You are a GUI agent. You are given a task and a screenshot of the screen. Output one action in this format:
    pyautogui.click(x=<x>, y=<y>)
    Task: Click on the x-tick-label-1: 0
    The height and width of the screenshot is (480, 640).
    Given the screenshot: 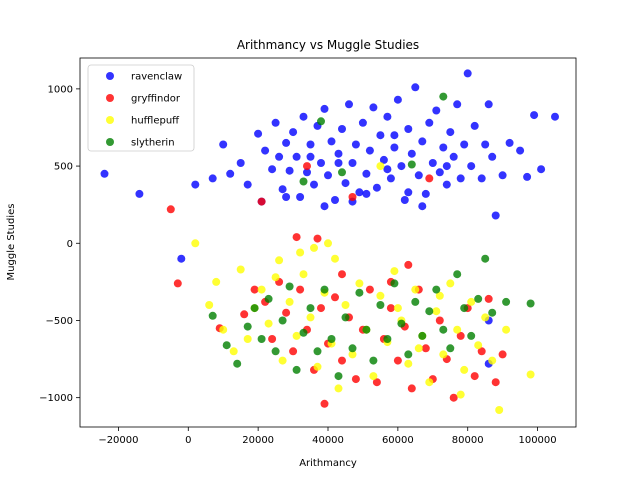 What is the action you would take?
    pyautogui.click(x=188, y=440)
    